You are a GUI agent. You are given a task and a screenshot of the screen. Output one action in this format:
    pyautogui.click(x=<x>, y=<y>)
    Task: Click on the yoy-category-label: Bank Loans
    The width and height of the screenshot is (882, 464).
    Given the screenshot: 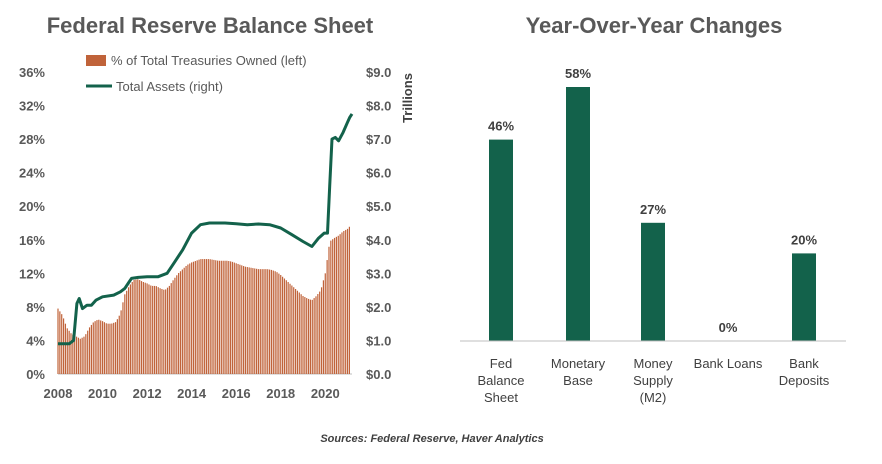 What is the action you would take?
    pyautogui.click(x=728, y=363)
    